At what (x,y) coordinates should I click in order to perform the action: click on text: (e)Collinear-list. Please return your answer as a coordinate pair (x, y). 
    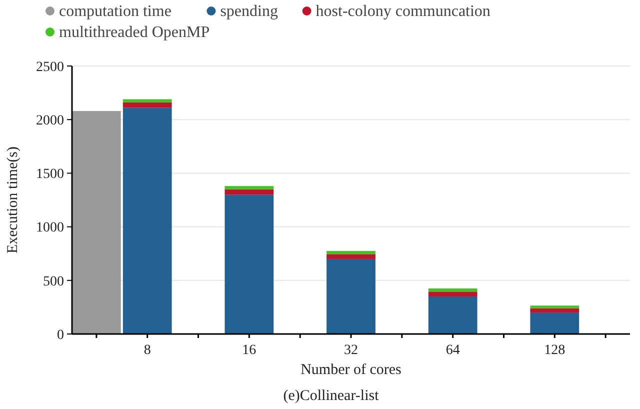
    Looking at the image, I should click on (331, 396).